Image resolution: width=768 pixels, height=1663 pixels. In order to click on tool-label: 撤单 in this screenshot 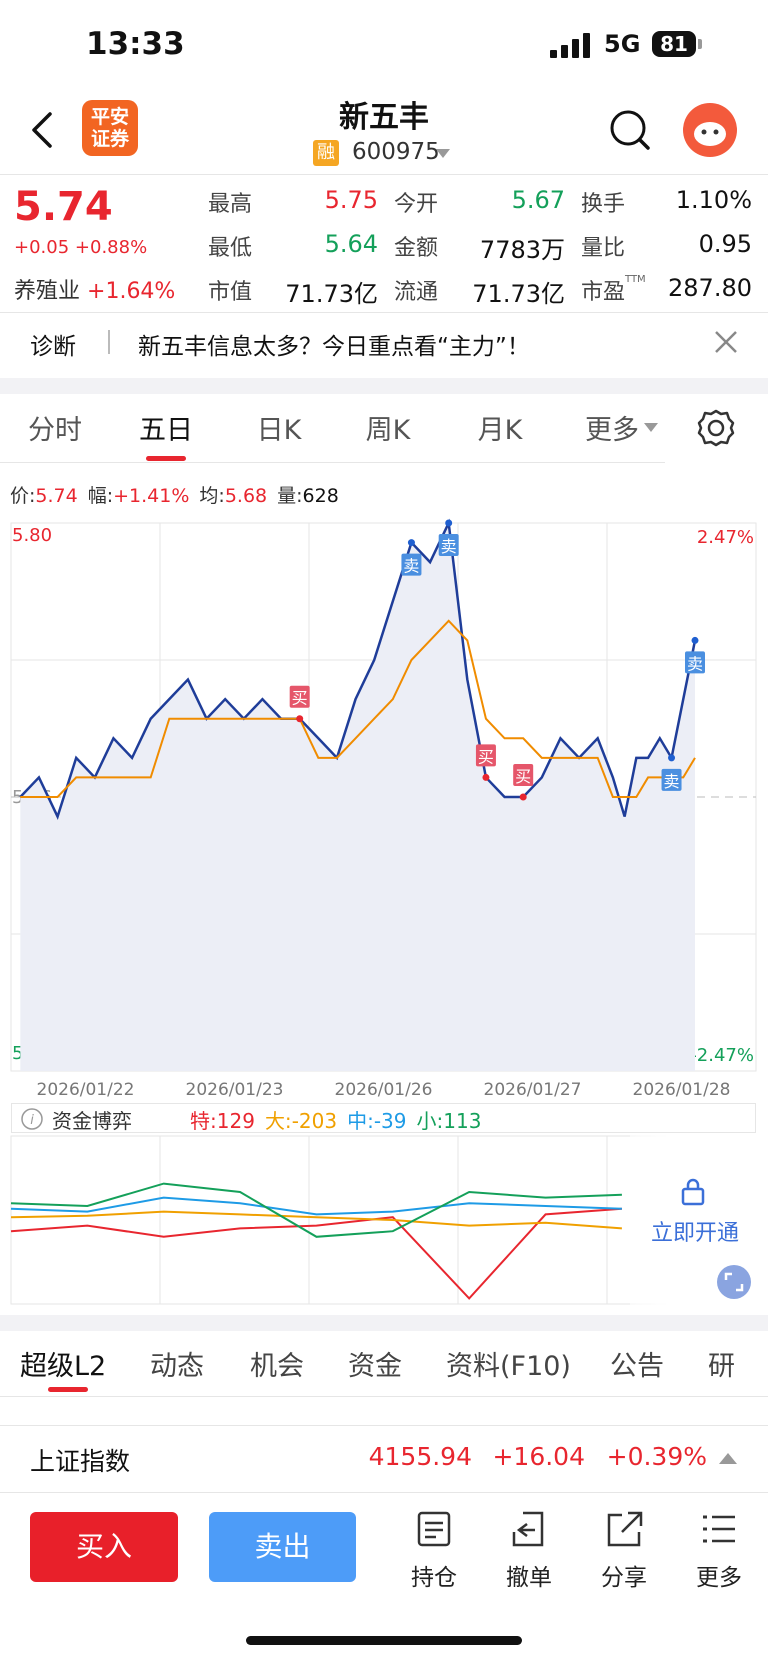, I will do `click(529, 1578)`.